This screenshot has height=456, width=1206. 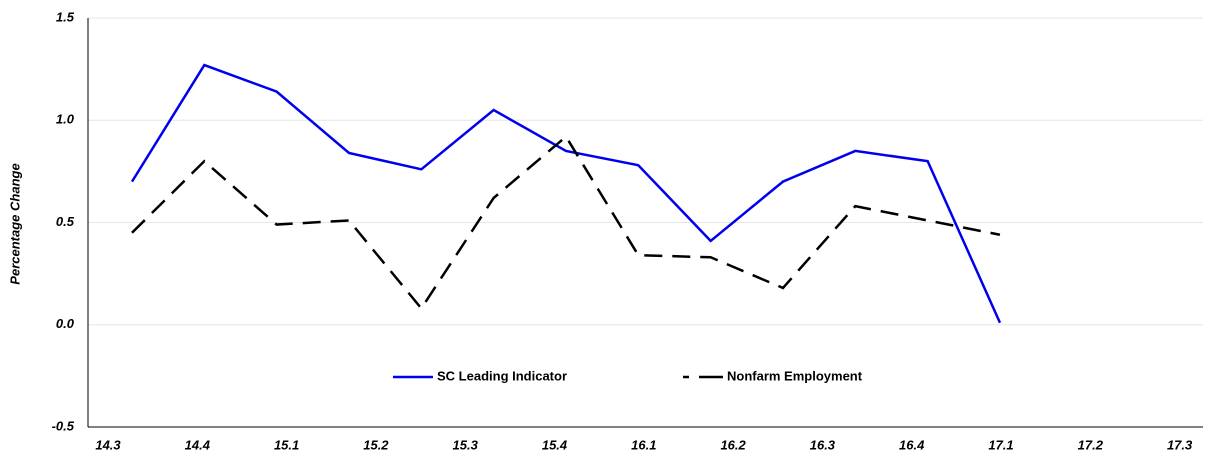 What do you see at coordinates (555, 444) in the screenshot?
I see `x-tick-label: 15.4` at bounding box center [555, 444].